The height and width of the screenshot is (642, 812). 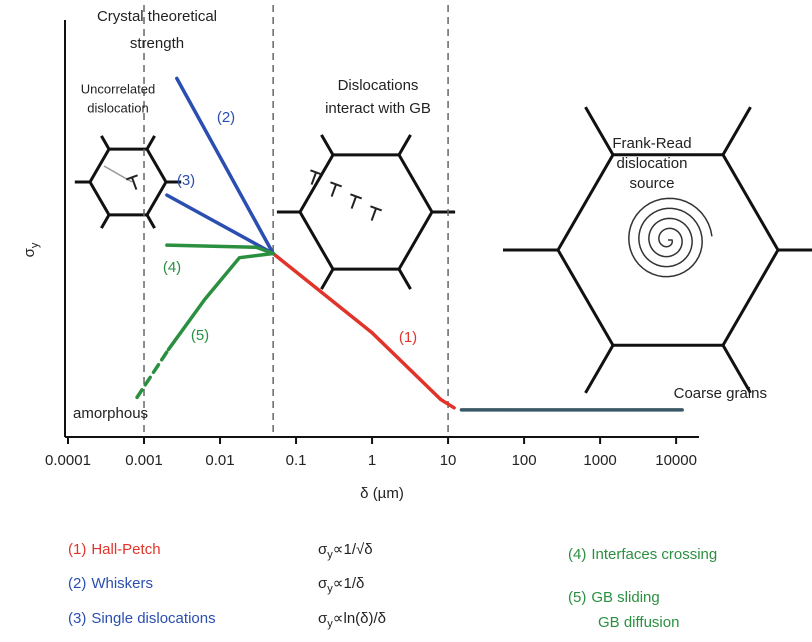 What do you see at coordinates (157, 43) in the screenshot?
I see `annotation: strength` at bounding box center [157, 43].